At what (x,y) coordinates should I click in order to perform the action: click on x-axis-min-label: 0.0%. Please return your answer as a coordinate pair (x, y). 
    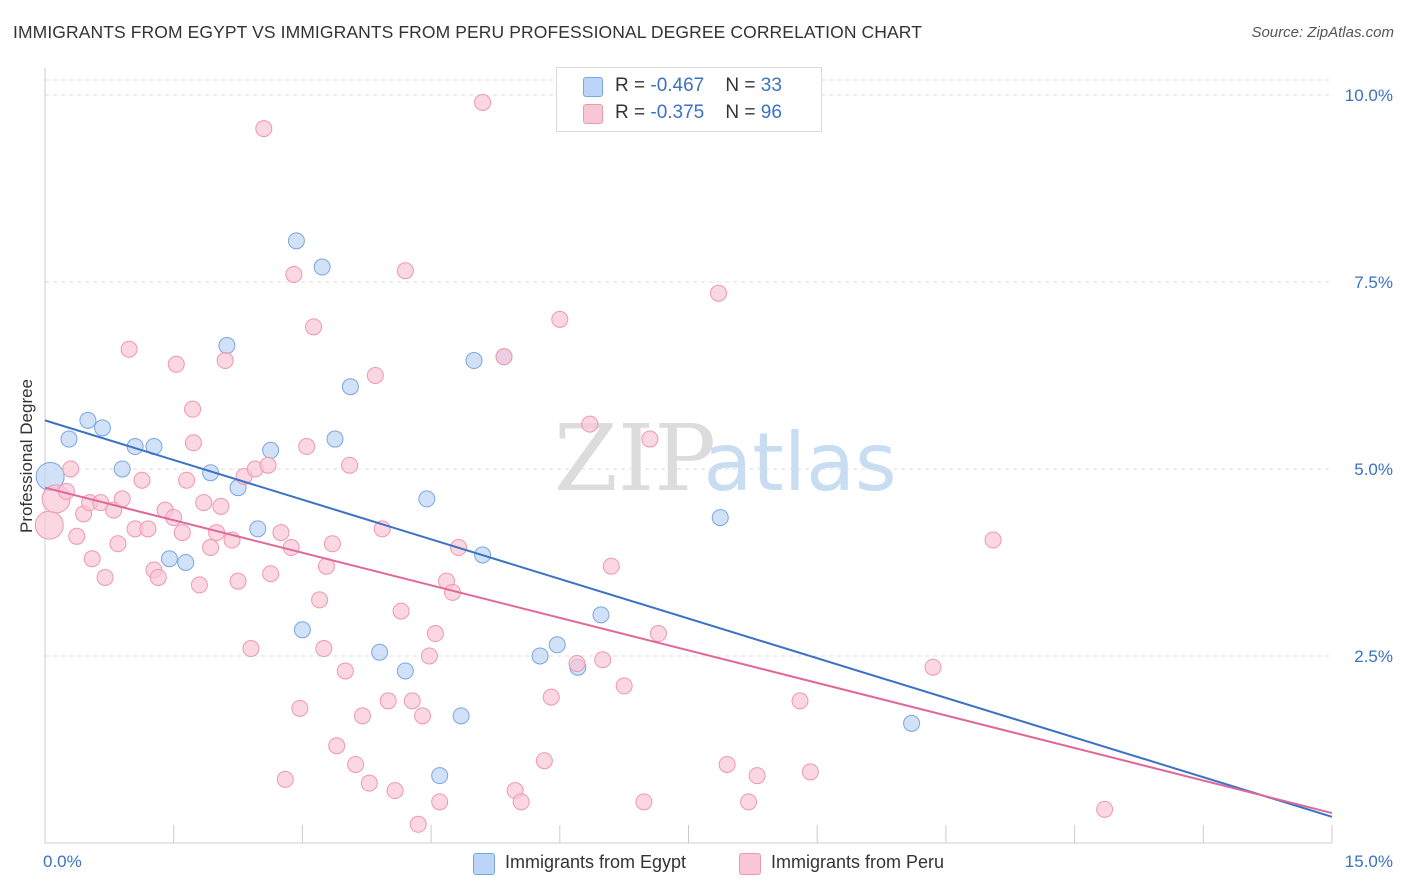
    Looking at the image, I should click on (62, 861).